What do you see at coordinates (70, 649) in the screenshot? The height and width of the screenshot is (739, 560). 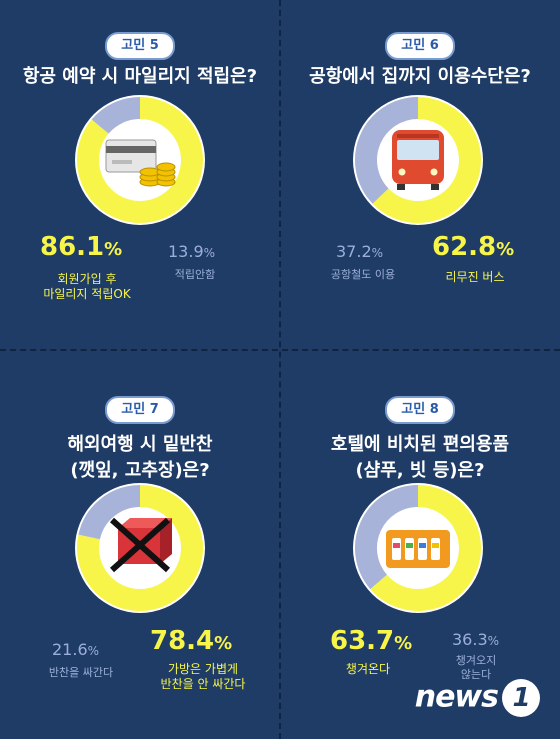 I see `small-number: 21.6` at bounding box center [70, 649].